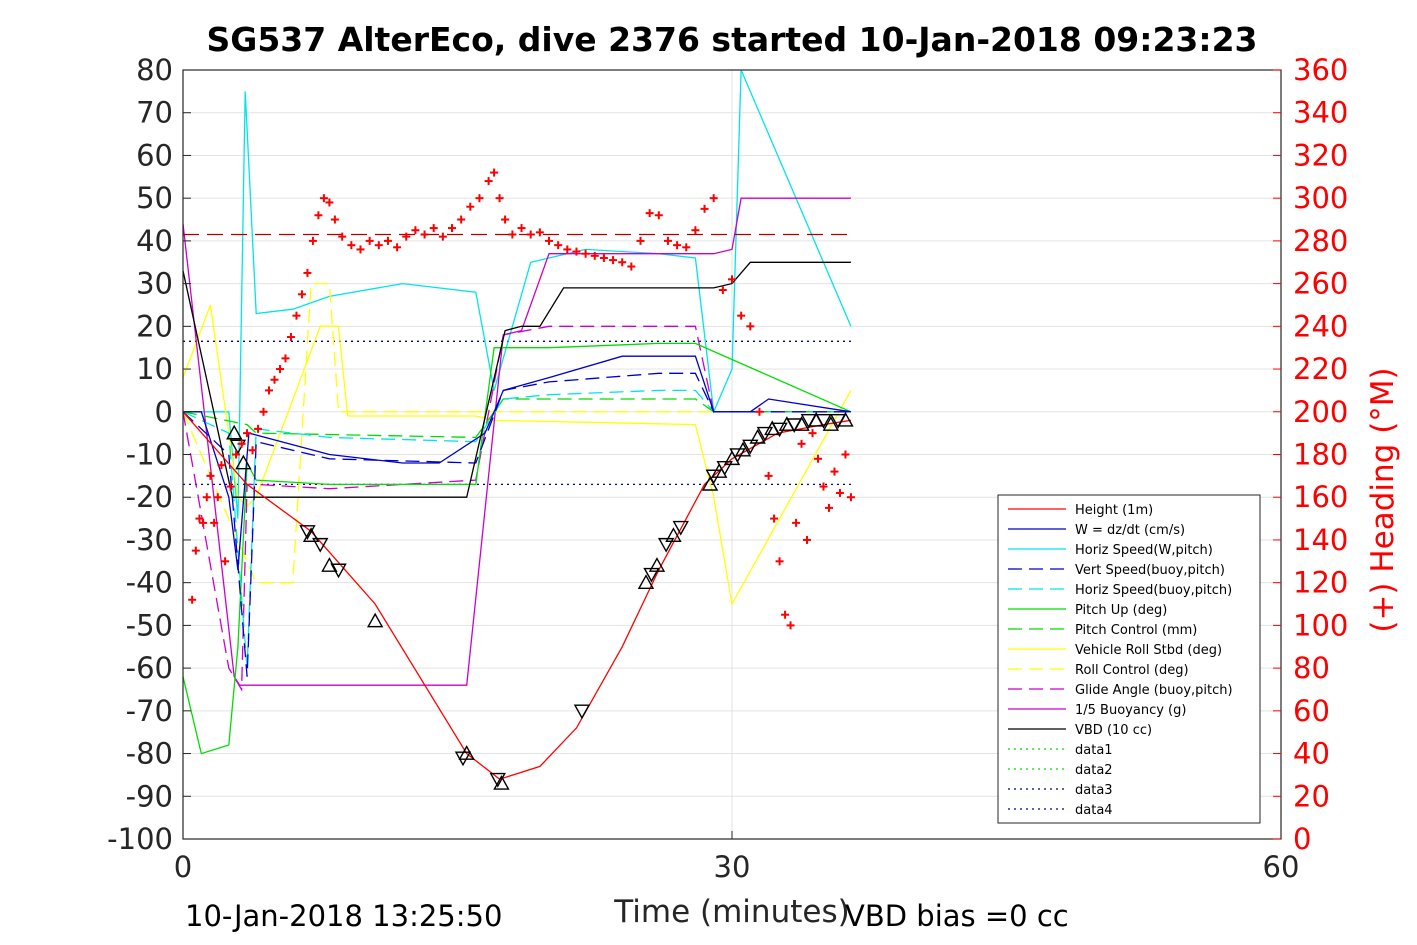 The height and width of the screenshot is (945, 1417). Describe the element at coordinates (1320, 284) in the screenshot. I see `right-tick-label: 260` at that location.